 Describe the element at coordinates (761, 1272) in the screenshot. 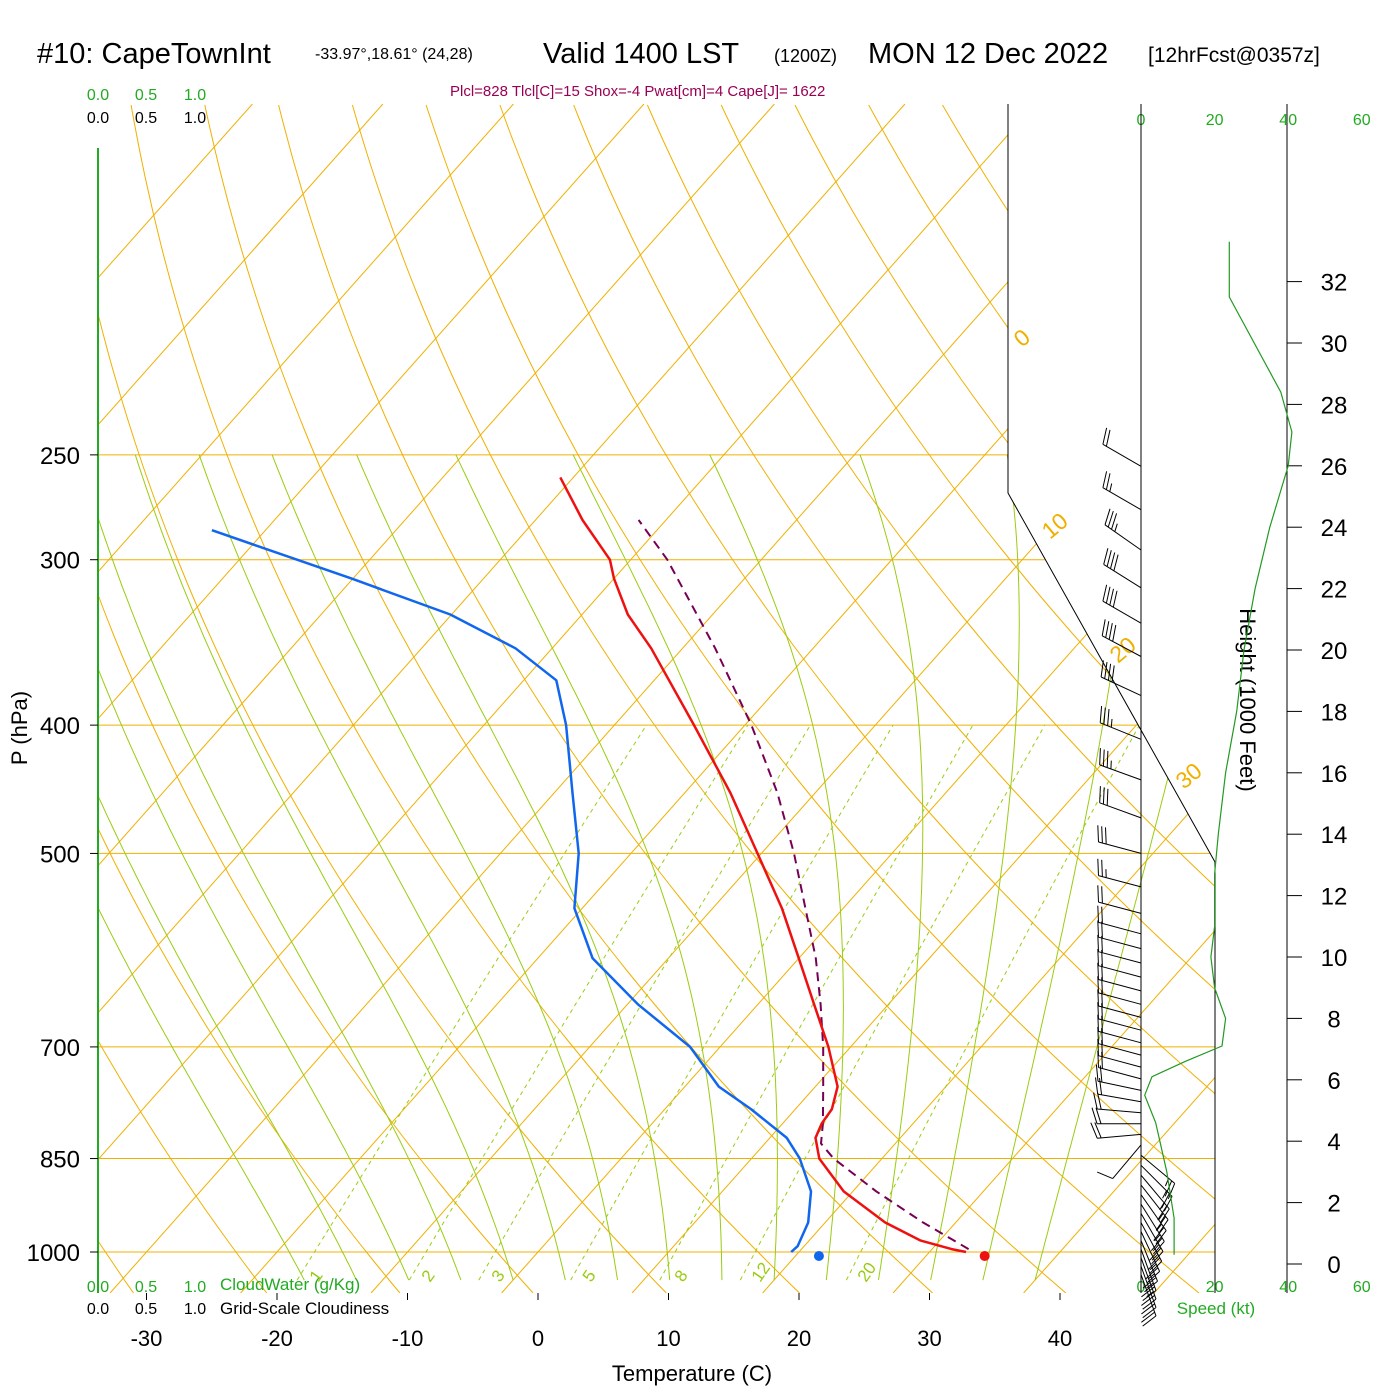

I see `mixing-ratio-label: 12` at that location.